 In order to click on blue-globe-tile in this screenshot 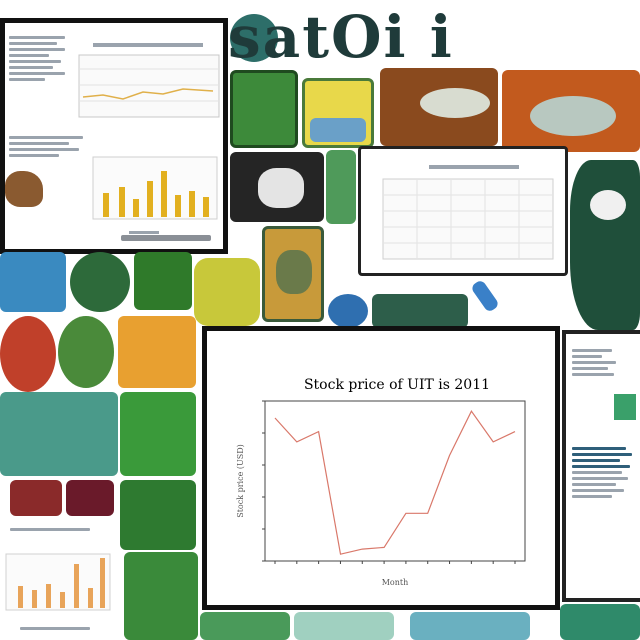, I will do `click(348, 311)`.